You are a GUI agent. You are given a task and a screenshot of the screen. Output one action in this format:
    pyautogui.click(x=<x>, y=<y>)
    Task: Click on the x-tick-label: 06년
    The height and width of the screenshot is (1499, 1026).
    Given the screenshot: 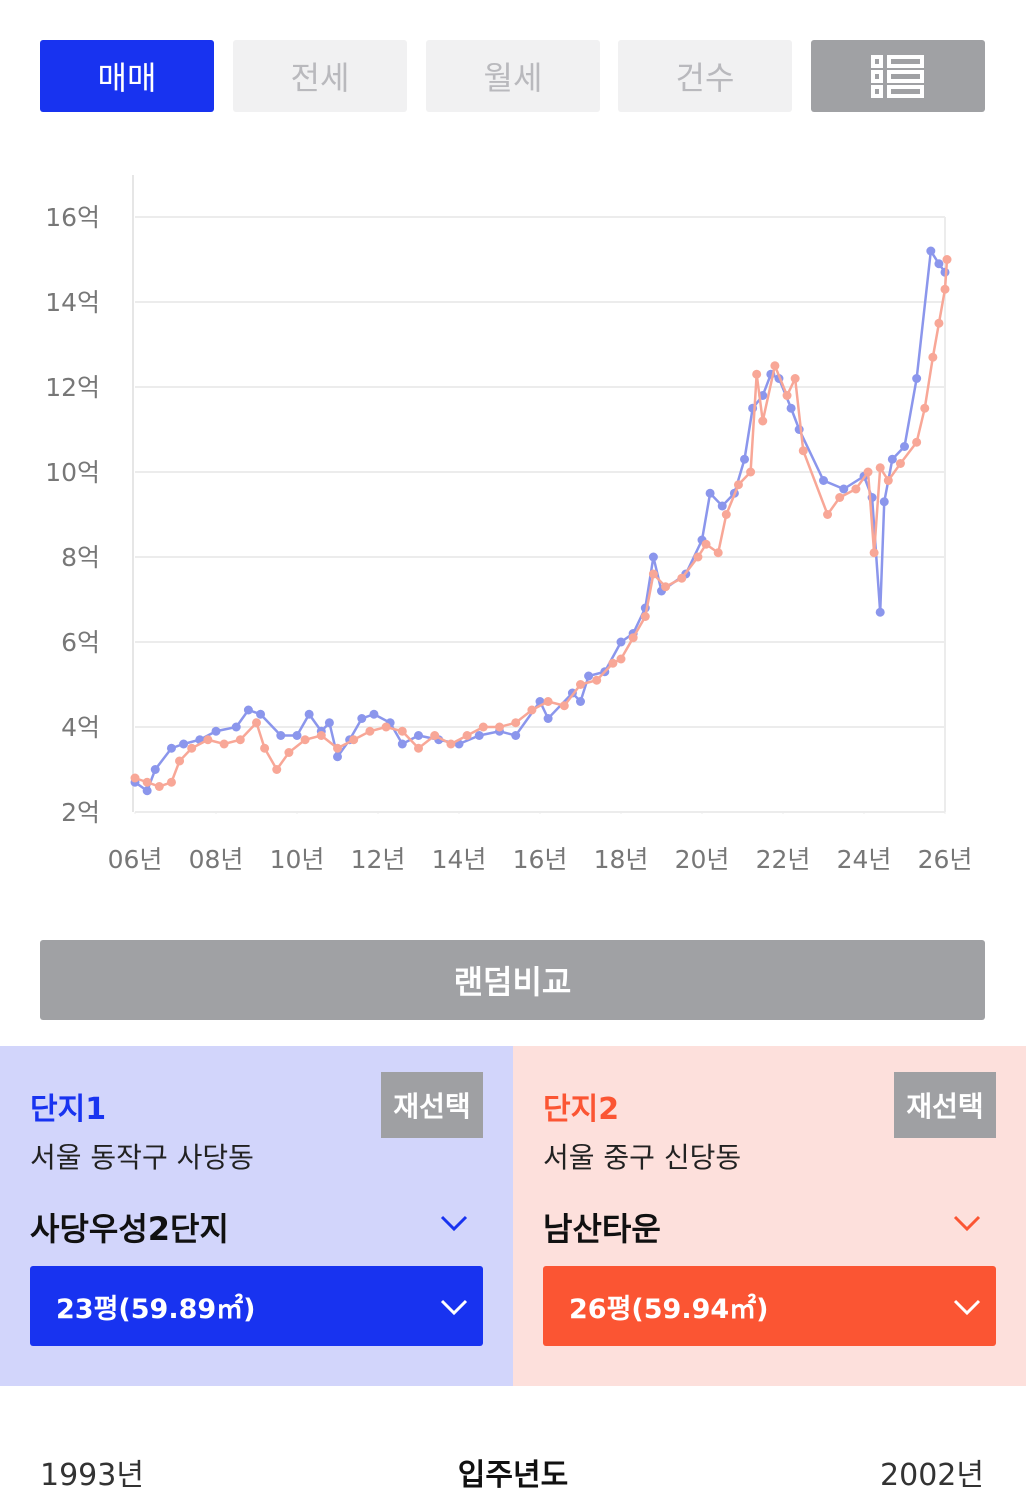 What is the action you would take?
    pyautogui.click(x=135, y=859)
    